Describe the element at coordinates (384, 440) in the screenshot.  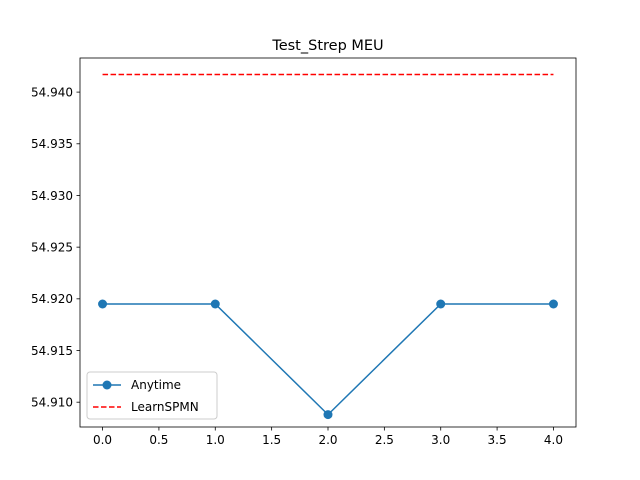
I see `x-tick-label: 2.5` at that location.